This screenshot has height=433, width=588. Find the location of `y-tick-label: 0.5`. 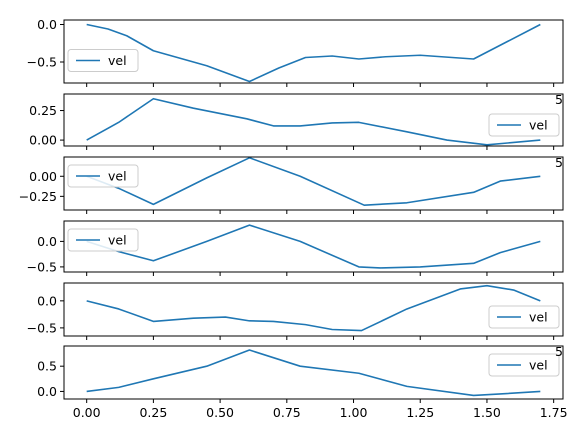

y-tick-label: 0.5 is located at coordinates (47, 366).